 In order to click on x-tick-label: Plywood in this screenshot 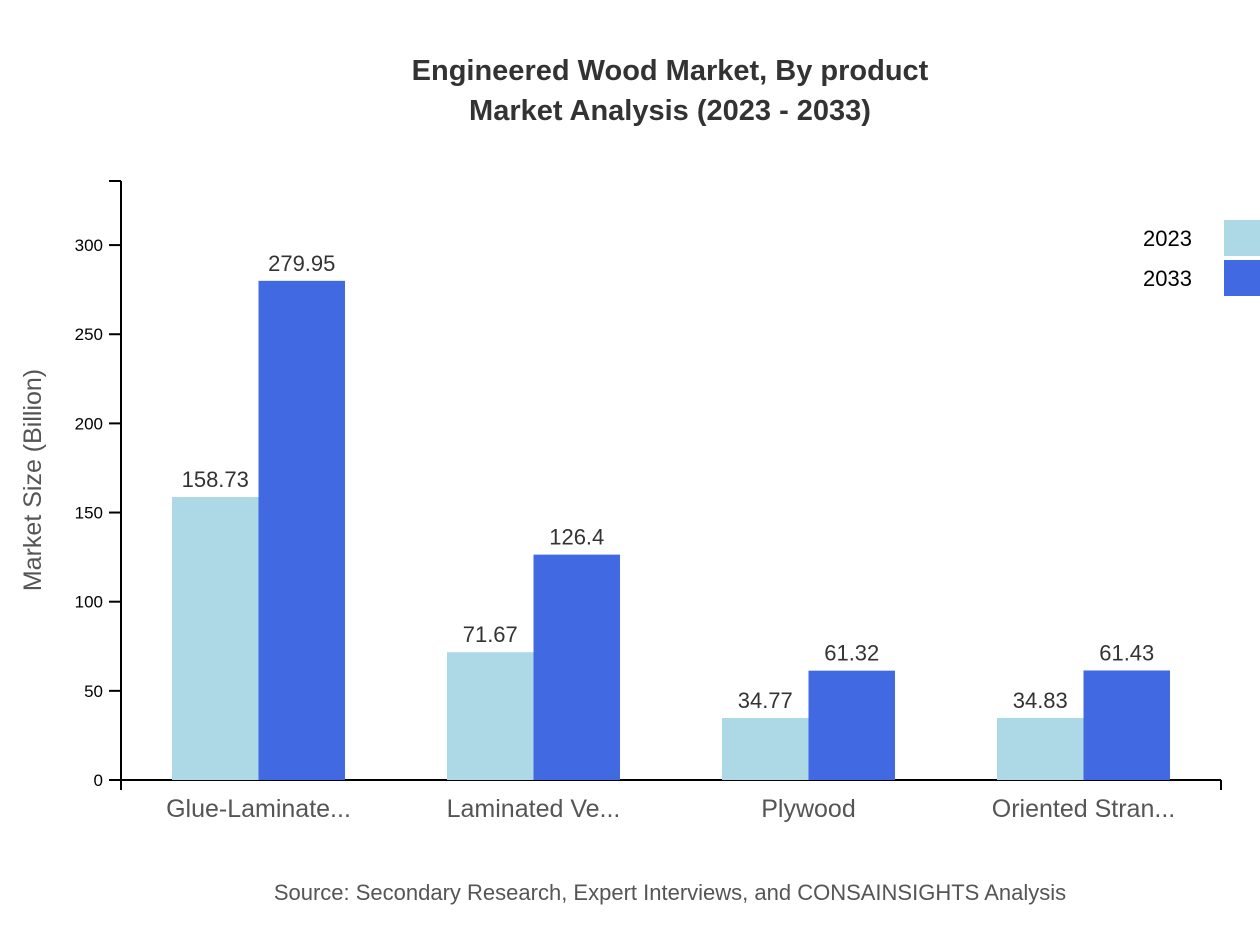, I will do `click(808, 809)`.